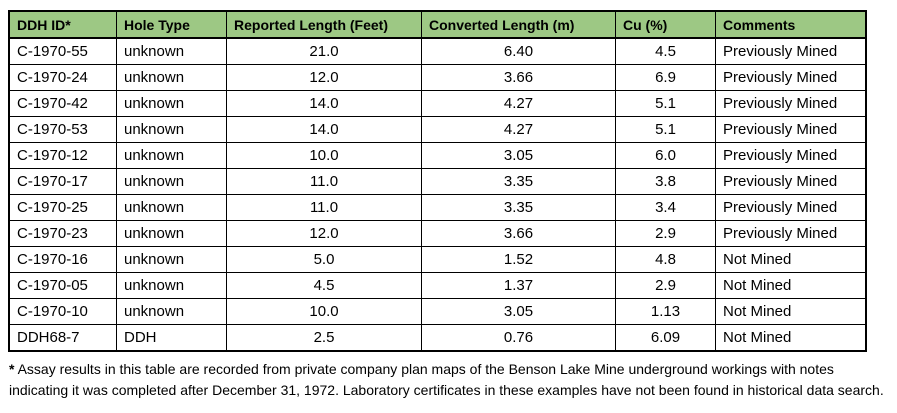 This screenshot has width=897, height=413. Describe the element at coordinates (62, 103) in the screenshot. I see `cell-ddh-id: C-1970-42` at that location.